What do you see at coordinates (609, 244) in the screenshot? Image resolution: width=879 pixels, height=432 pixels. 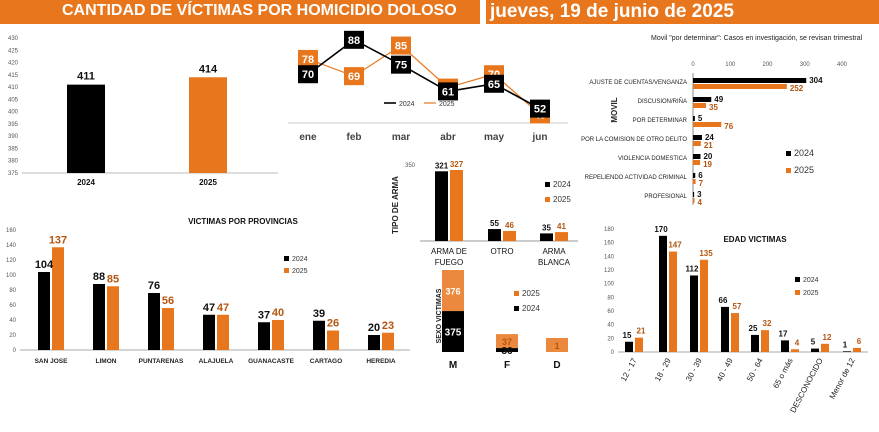 I see `edad-ytick-label: 160` at bounding box center [609, 244].